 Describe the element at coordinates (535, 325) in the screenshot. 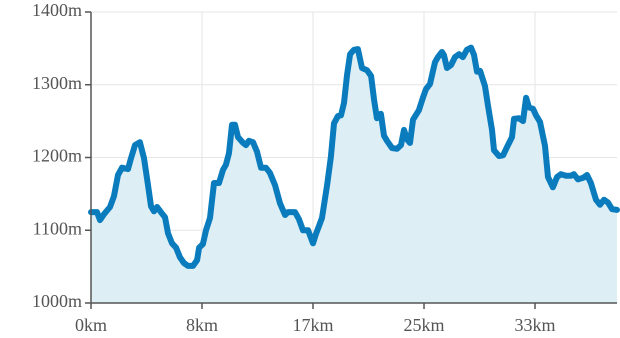

I see `x-tick-label: 33km` at that location.